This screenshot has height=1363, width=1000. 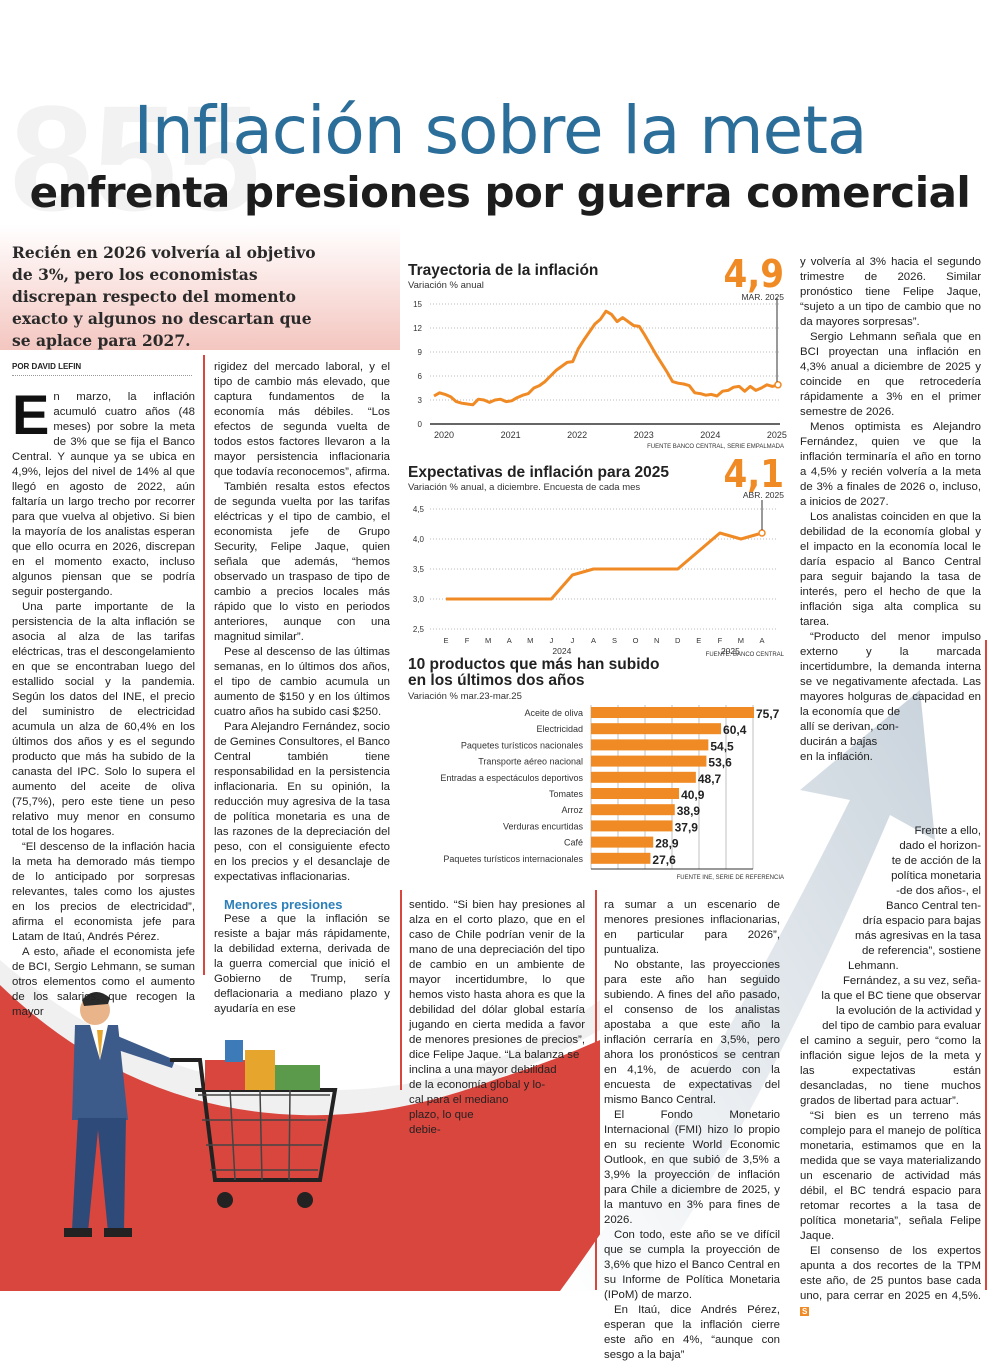 I want to click on text-line: del tipo de cambio para evaluar, so click(x=901, y=1026).